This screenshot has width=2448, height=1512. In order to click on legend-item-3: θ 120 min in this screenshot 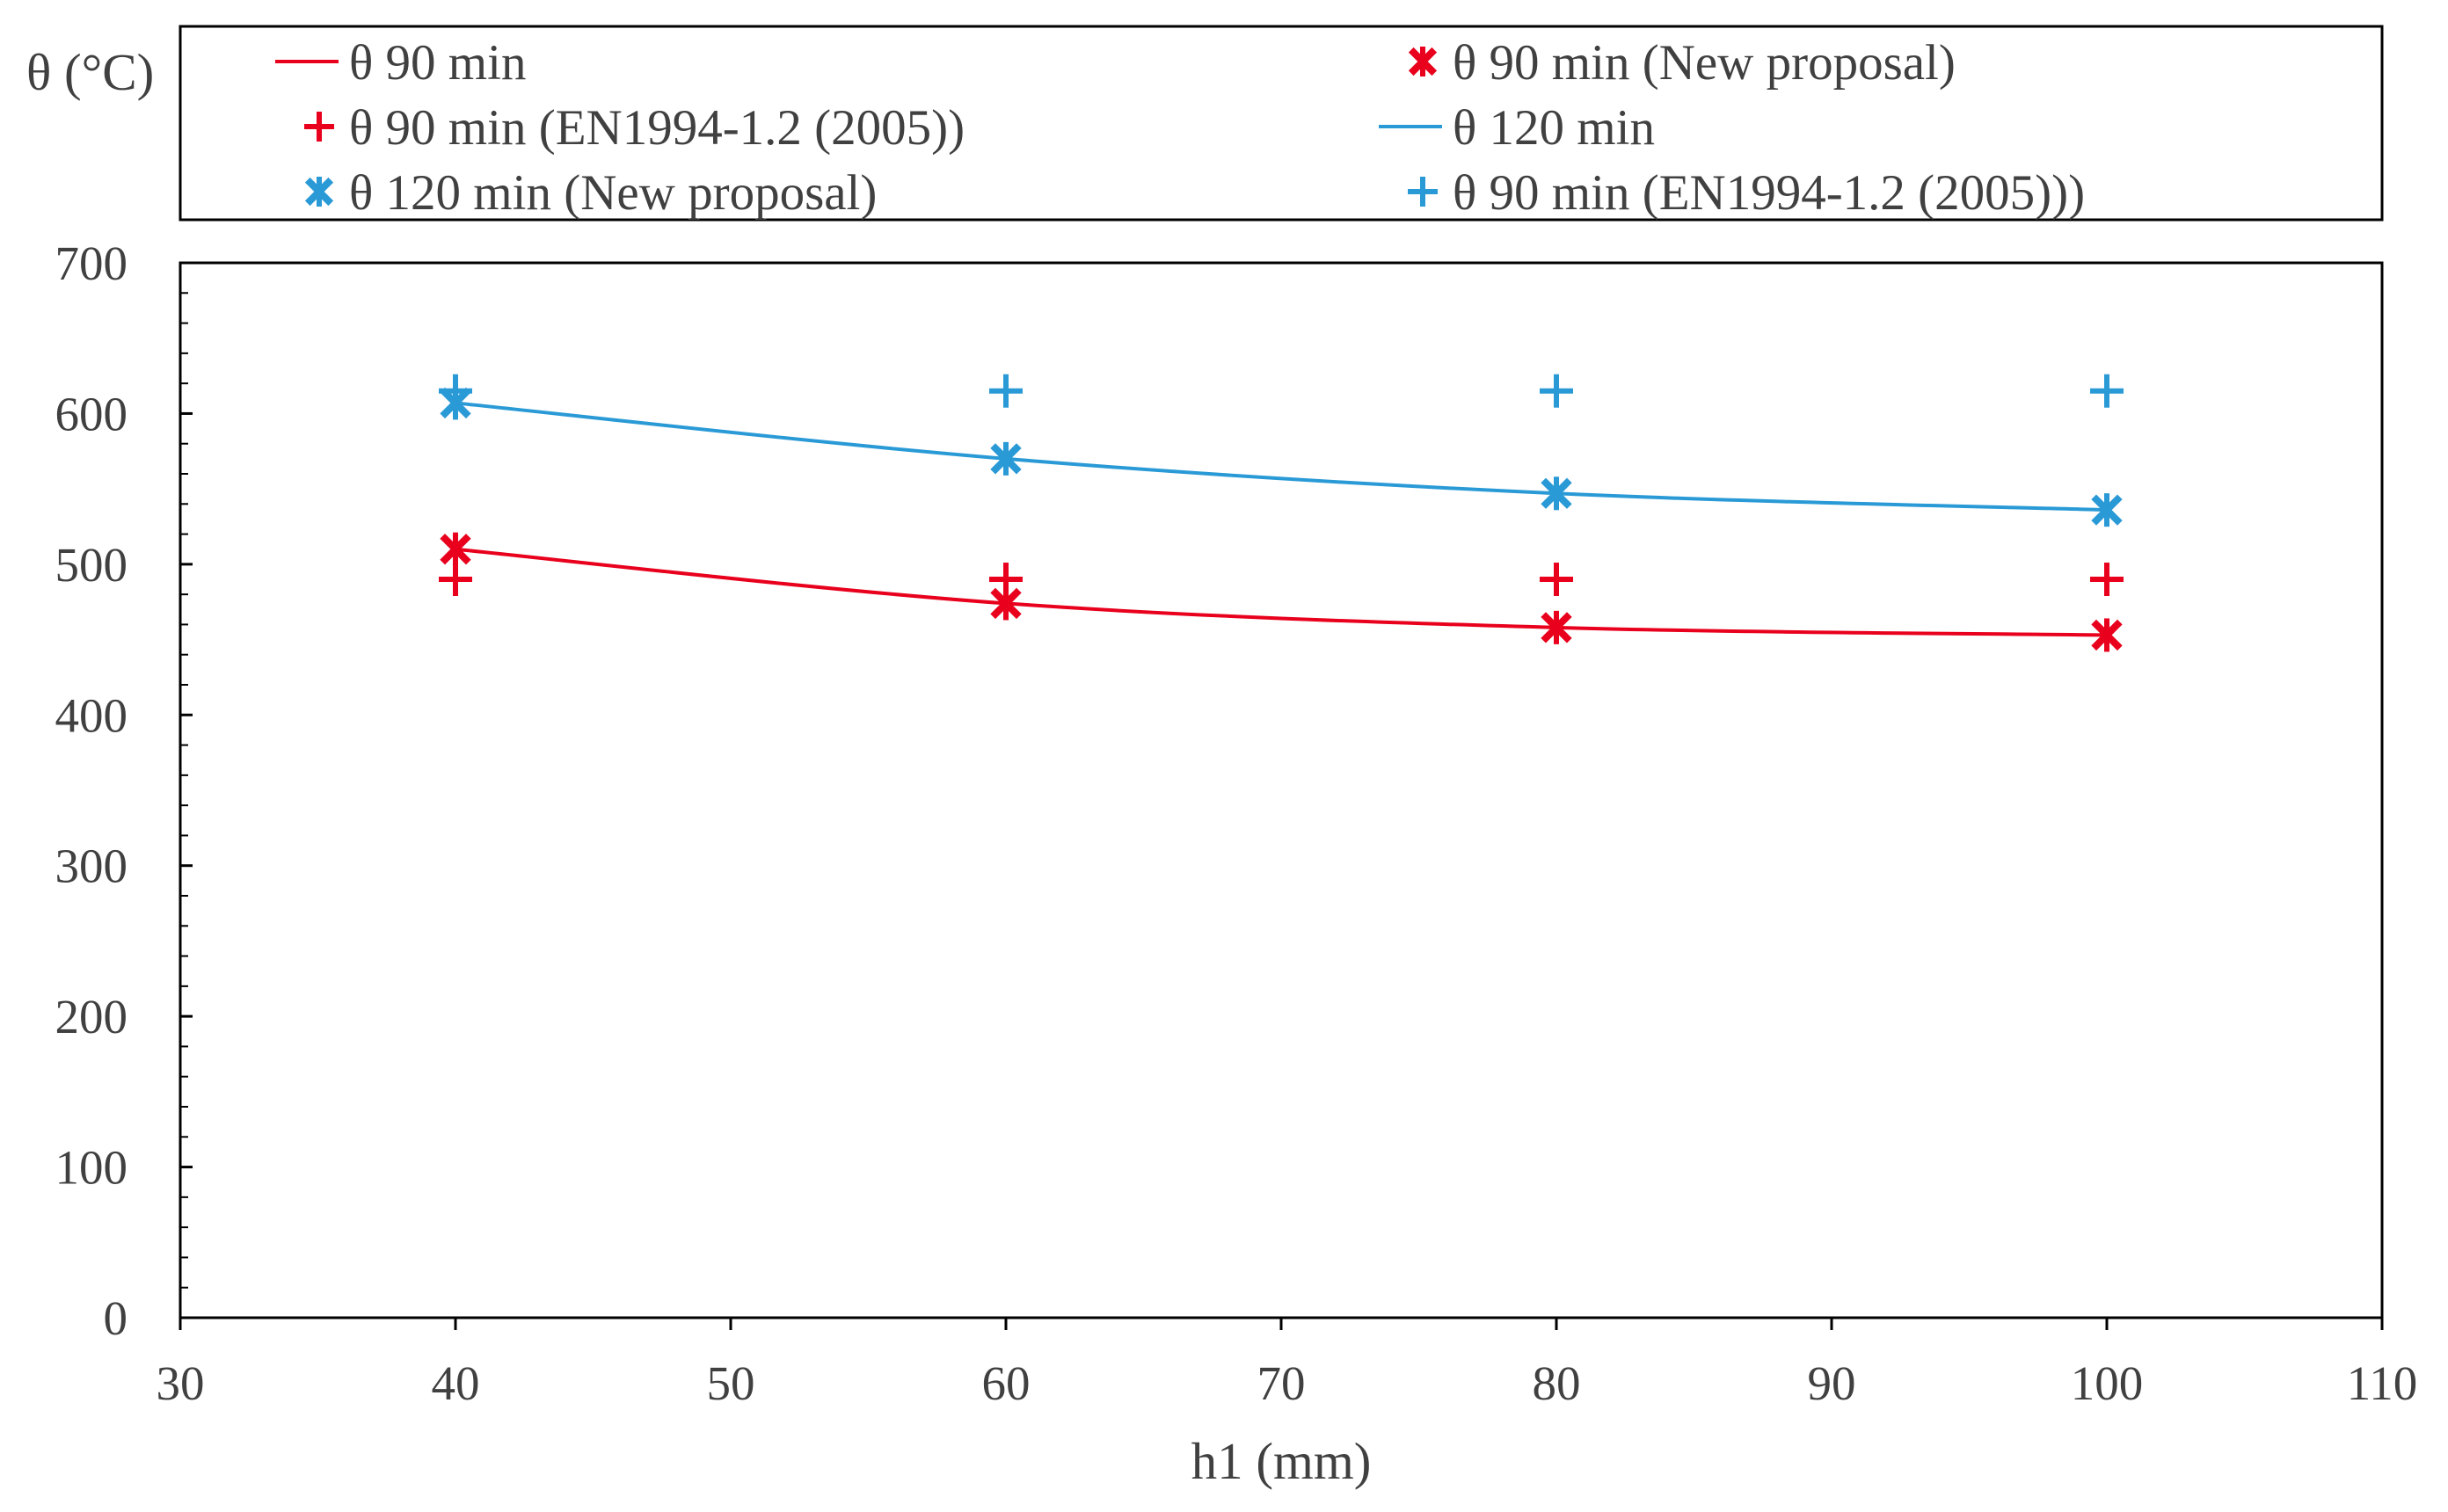, I will do `click(1517, 128)`.